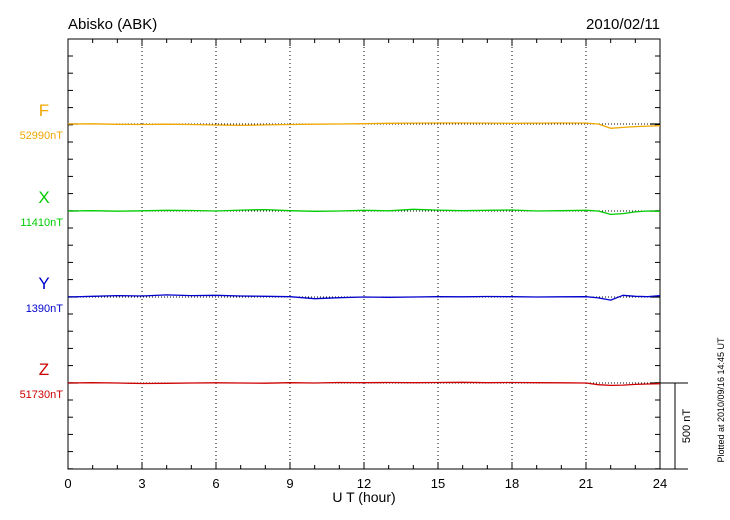 This screenshot has width=730, height=520. What do you see at coordinates (141, 483) in the screenshot?
I see `x-tick-label: 3` at bounding box center [141, 483].